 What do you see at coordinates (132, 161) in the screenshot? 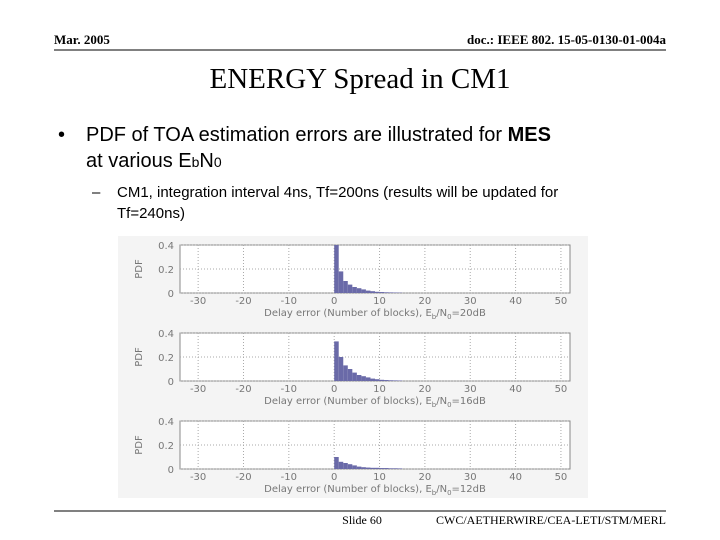
I see `bullet-text: at various` at bounding box center [132, 161].